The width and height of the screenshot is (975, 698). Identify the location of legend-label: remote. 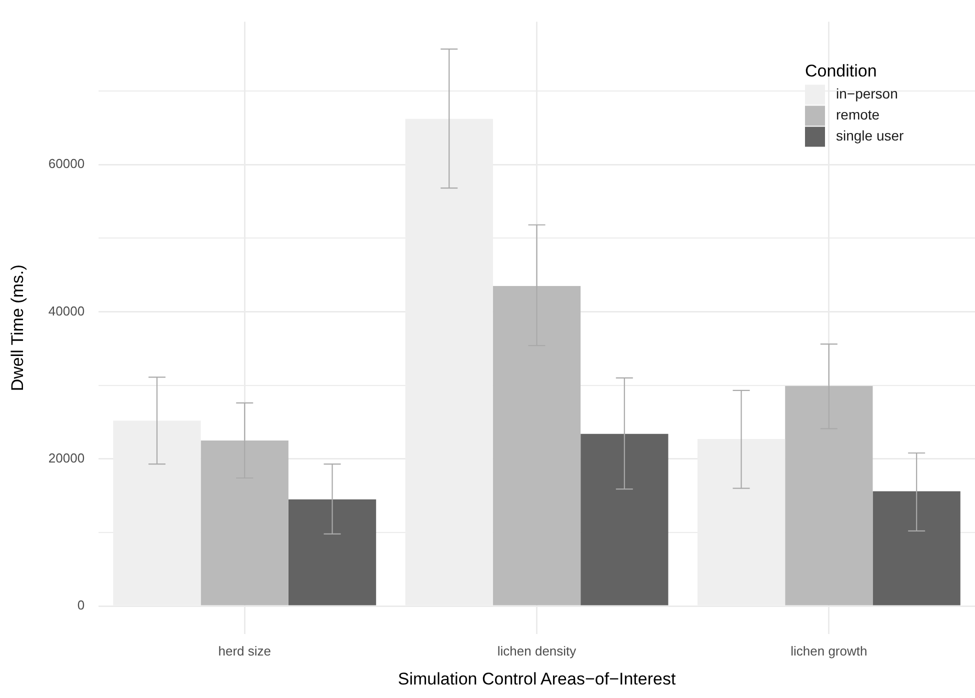
(858, 114).